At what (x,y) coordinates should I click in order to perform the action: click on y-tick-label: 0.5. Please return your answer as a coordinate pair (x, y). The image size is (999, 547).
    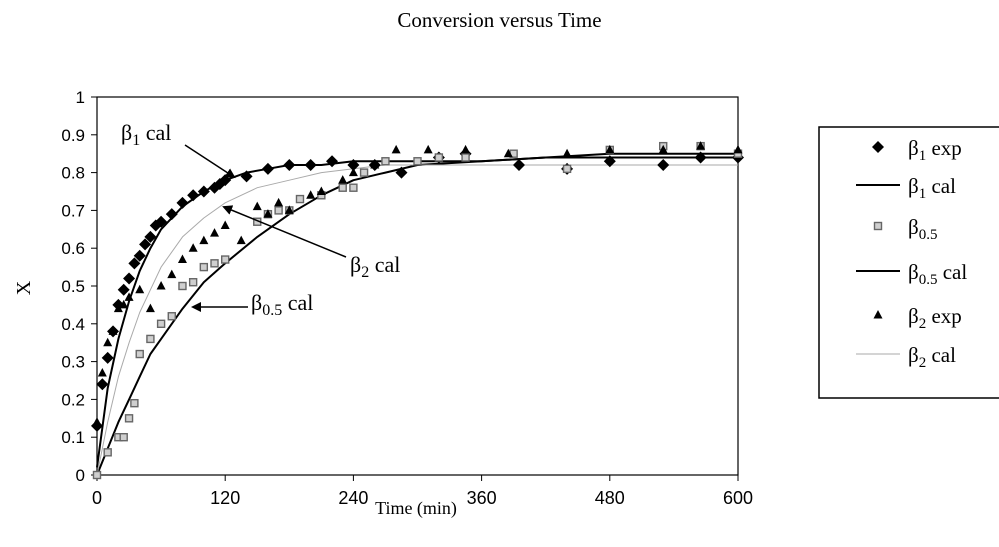
    Looking at the image, I should click on (73, 286).